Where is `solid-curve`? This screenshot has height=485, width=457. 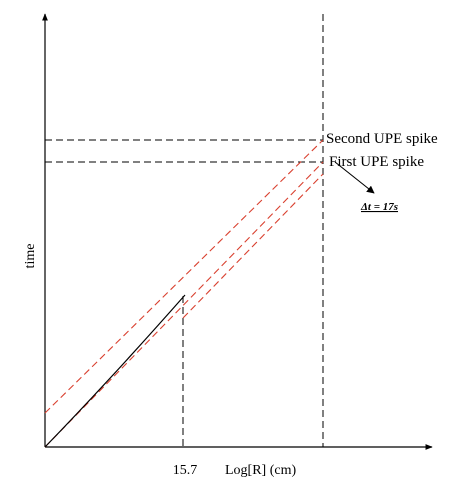 solid-curve is located at coordinates (115, 371).